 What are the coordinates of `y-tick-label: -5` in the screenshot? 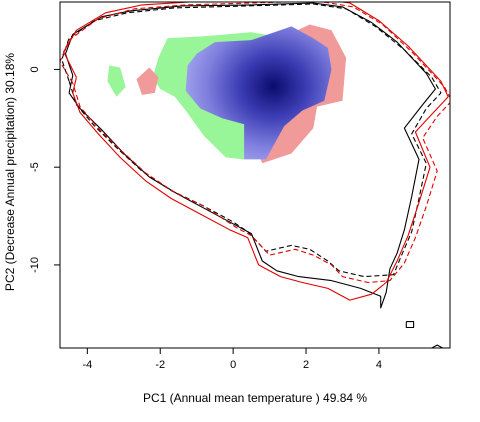 It's located at (35, 167).